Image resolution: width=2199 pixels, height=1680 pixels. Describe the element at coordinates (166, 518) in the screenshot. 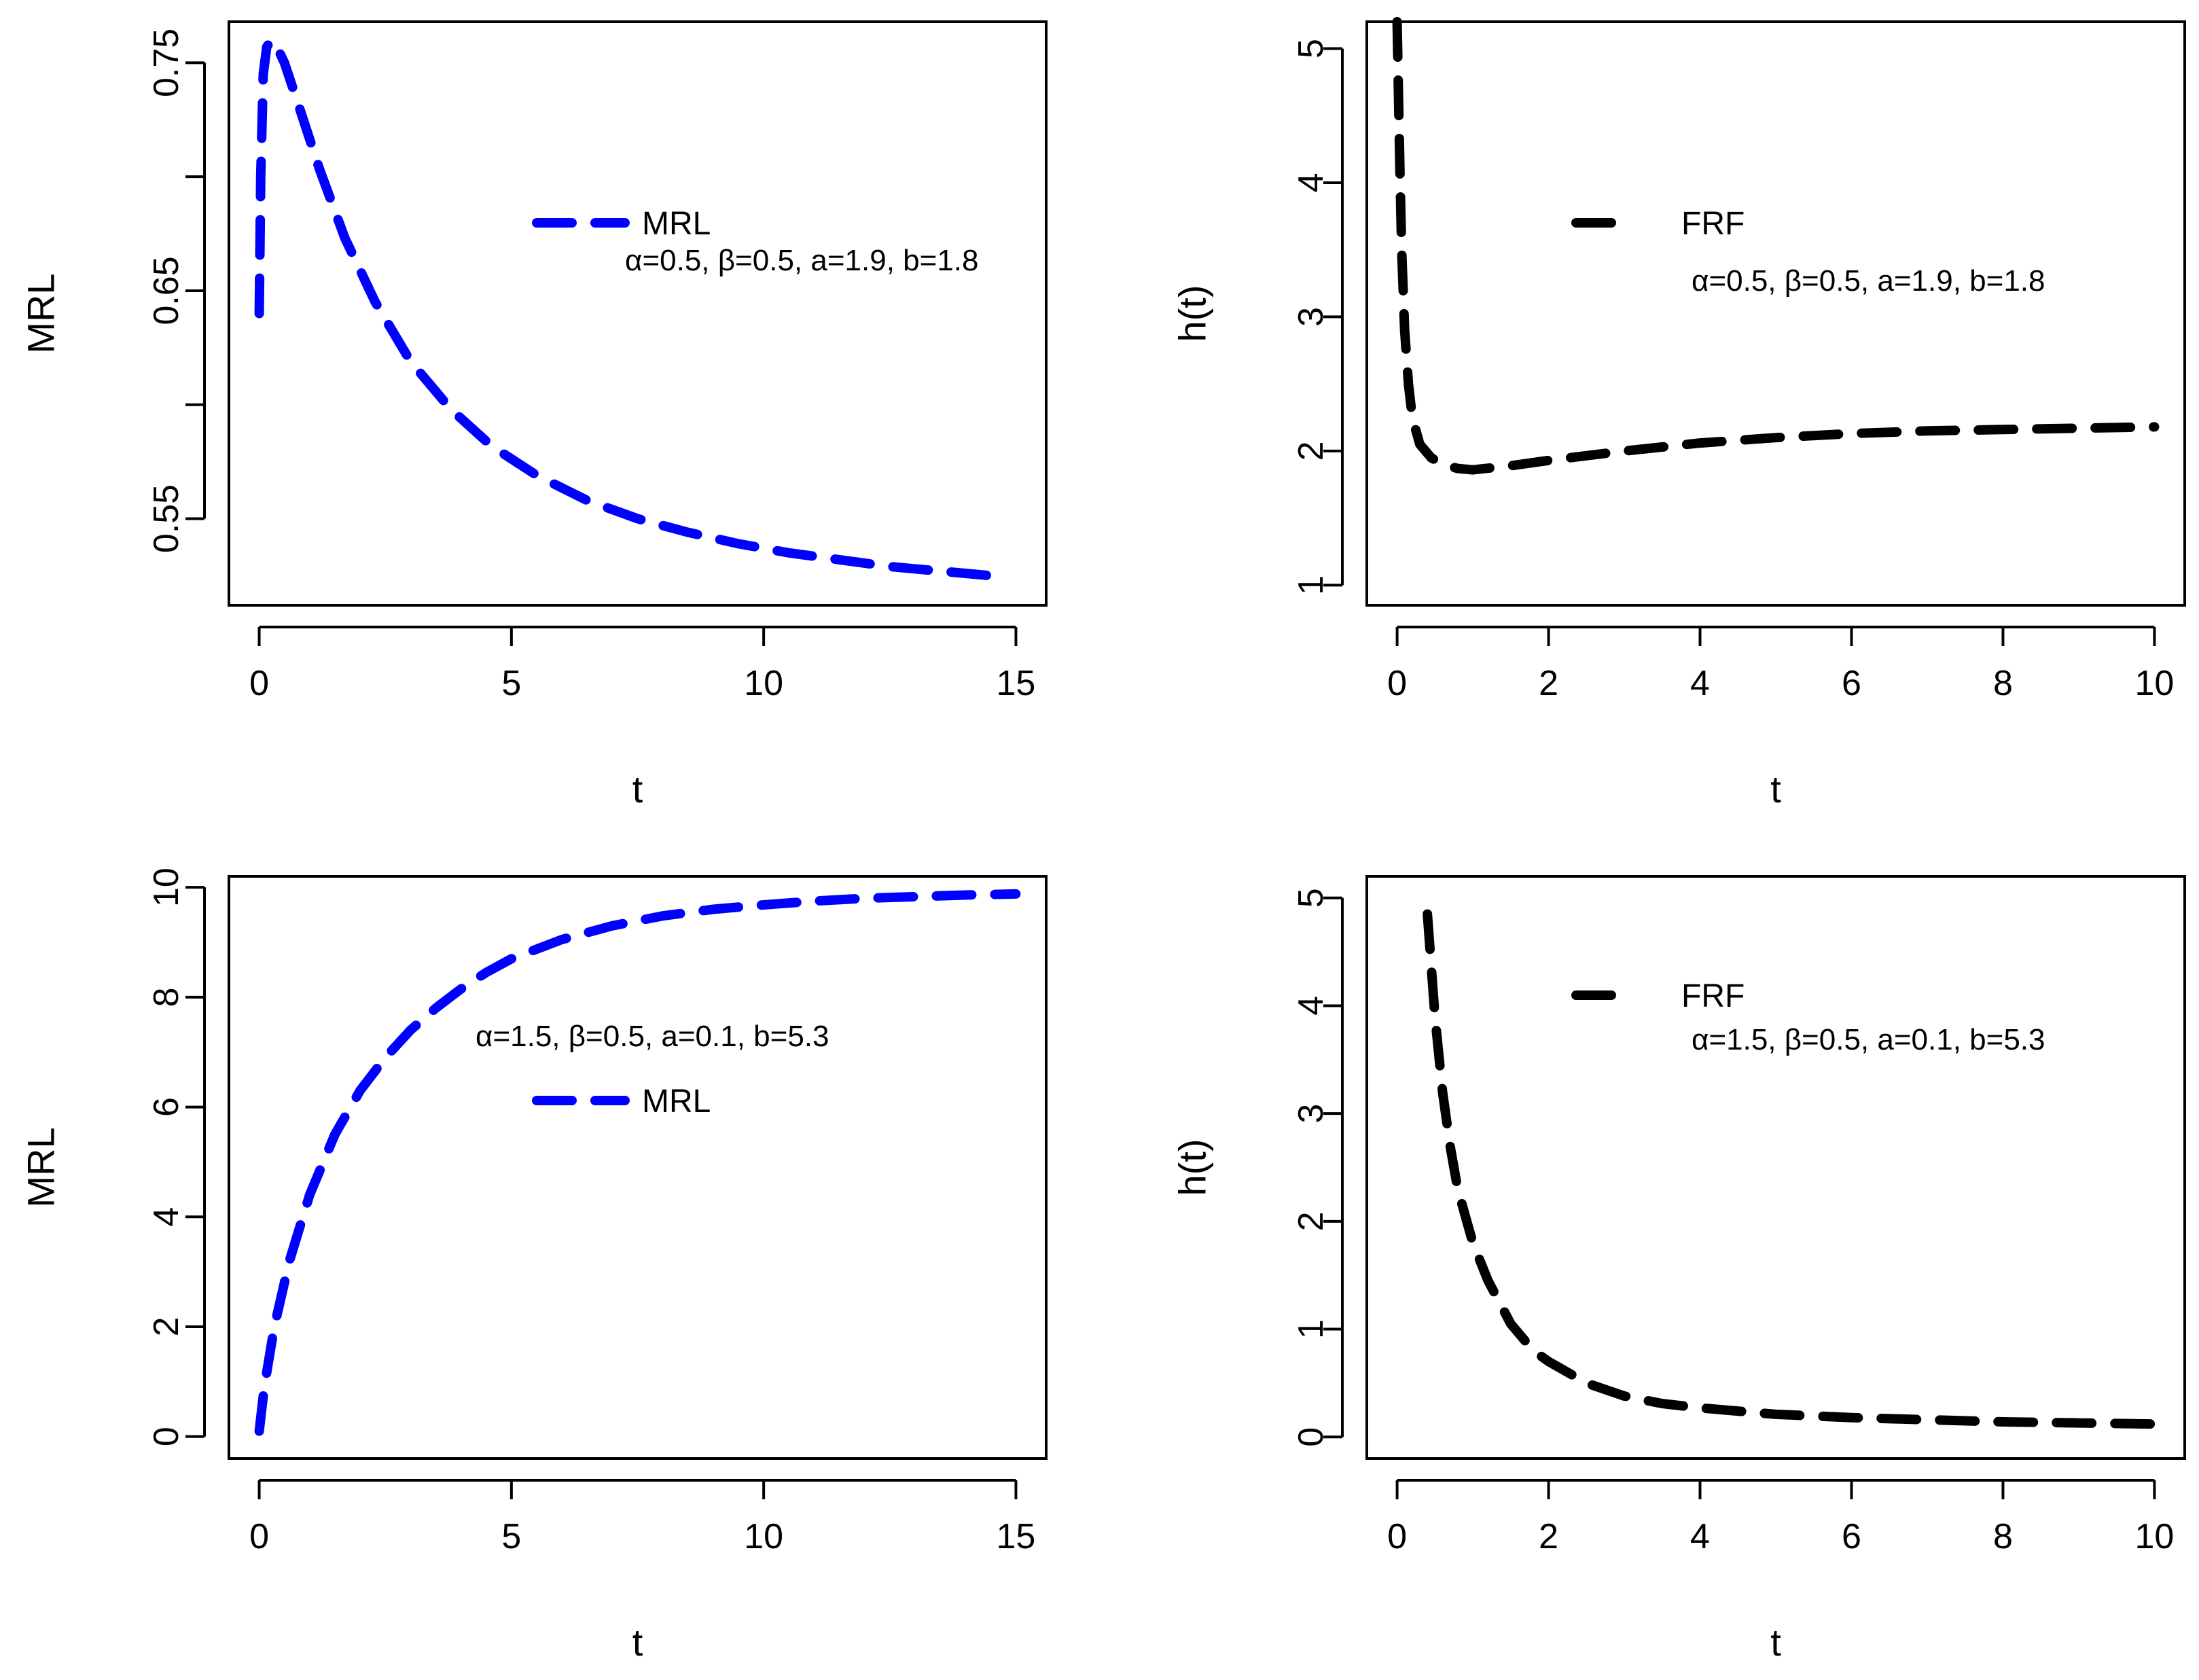

I see `y-tick-label: 0.55` at that location.